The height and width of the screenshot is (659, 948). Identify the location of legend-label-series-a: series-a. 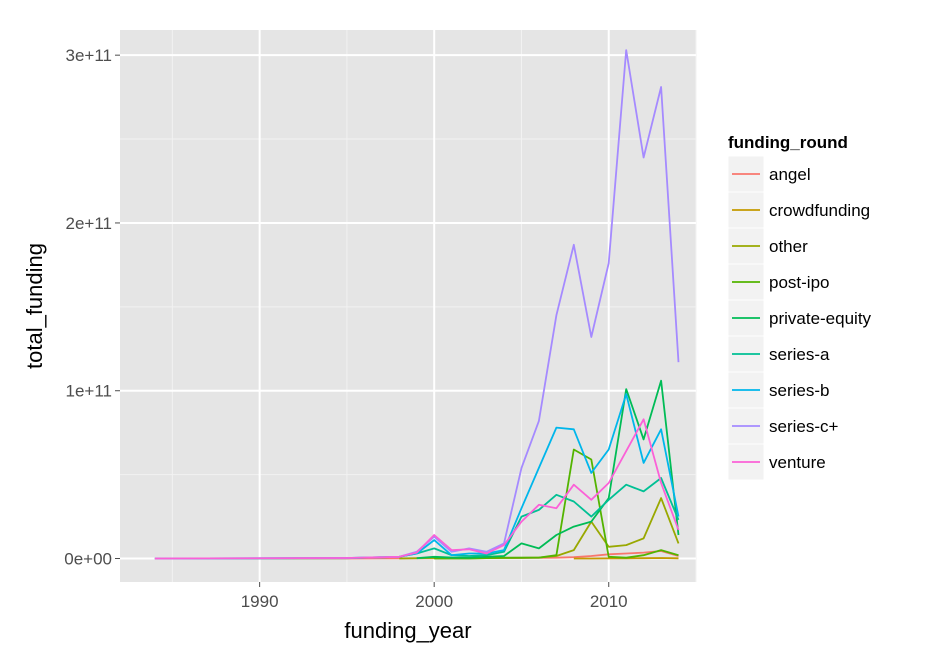
(799, 354).